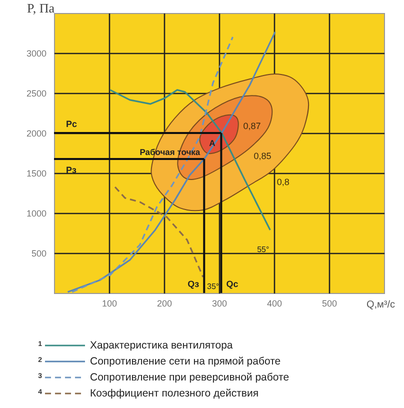 The image size is (404, 408). Describe the element at coordinates (232, 284) in the screenshot. I see `series-label: Qс` at that location.